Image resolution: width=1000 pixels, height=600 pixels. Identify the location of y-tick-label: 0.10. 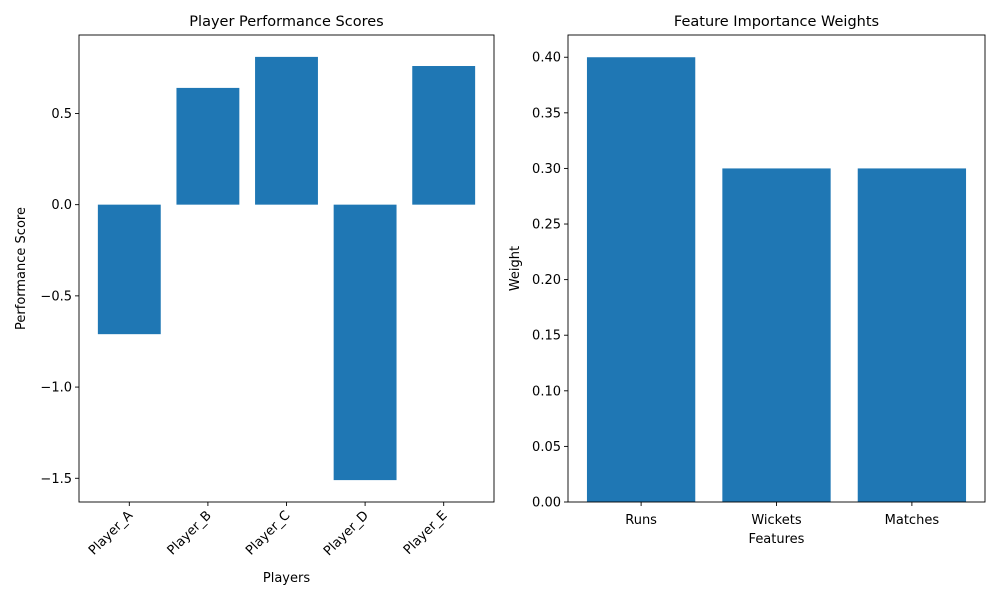
(546, 391).